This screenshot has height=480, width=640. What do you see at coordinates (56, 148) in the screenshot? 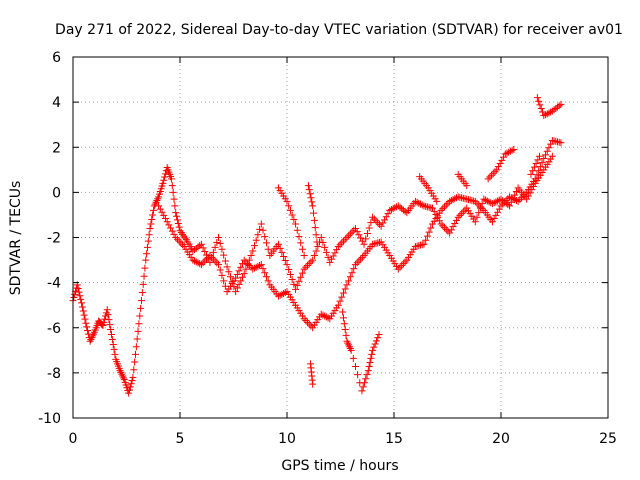
I see `y-tick-label: 2` at bounding box center [56, 148].